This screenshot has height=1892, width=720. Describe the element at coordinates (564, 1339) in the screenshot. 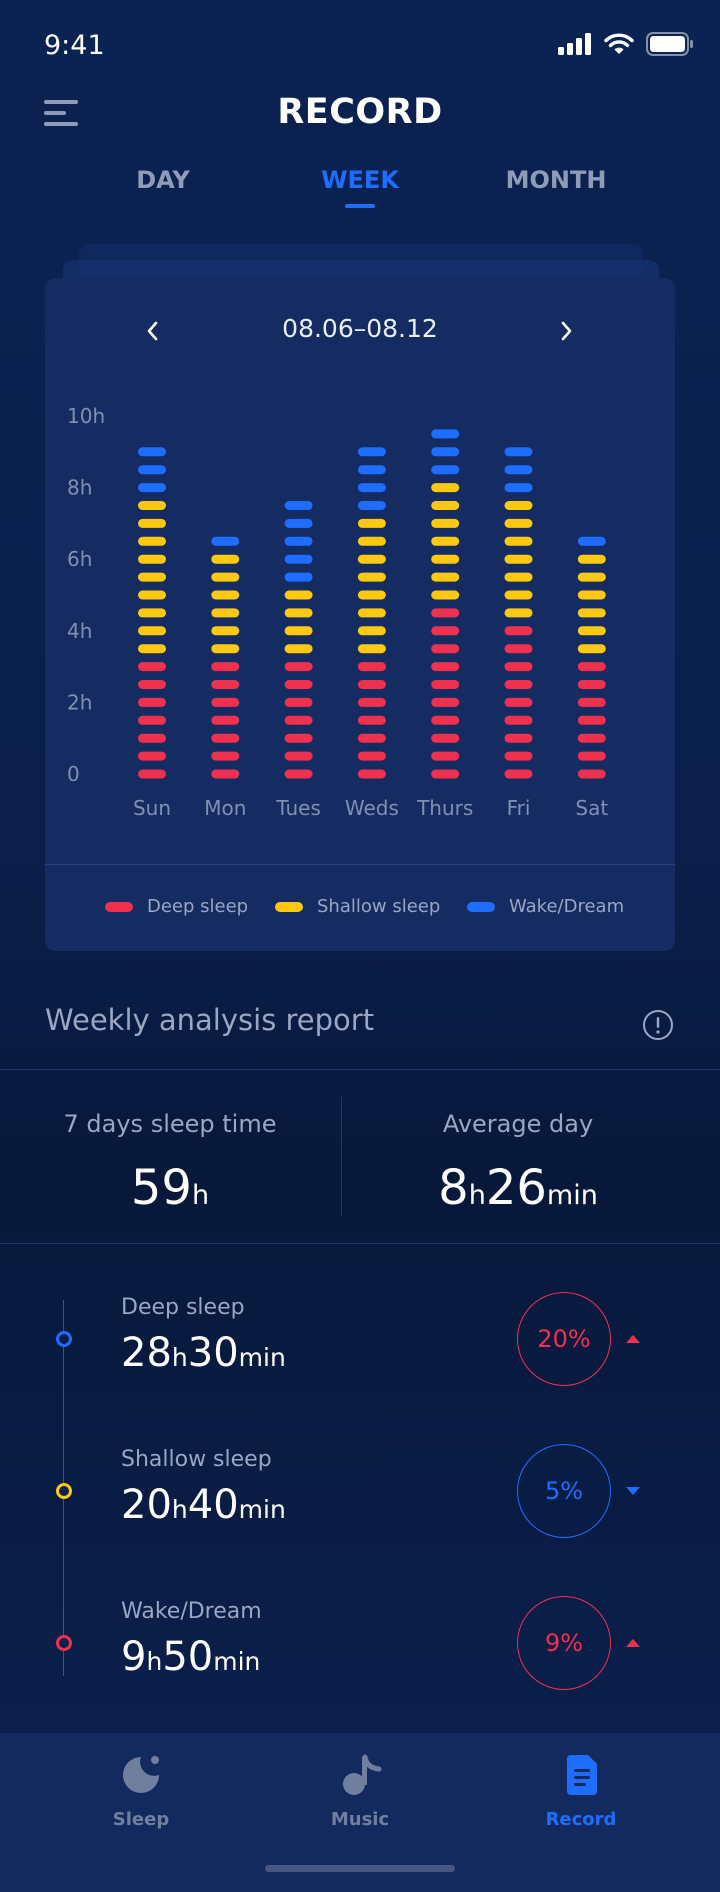

I see `percent-badge-deep: 20%` at that location.